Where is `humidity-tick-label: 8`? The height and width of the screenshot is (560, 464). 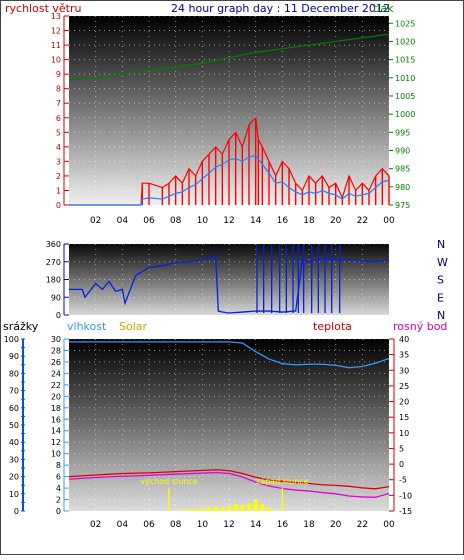
humidity-tick-label: 8 is located at coordinates (58, 465).